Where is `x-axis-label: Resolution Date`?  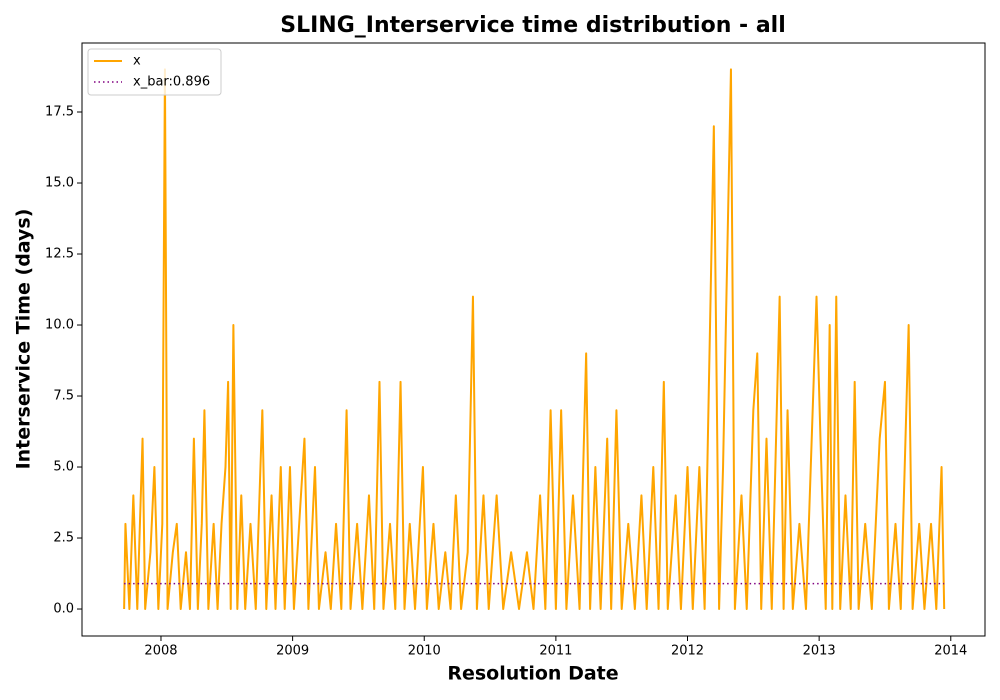
x-axis-label: Resolution Date is located at coordinates (532, 674).